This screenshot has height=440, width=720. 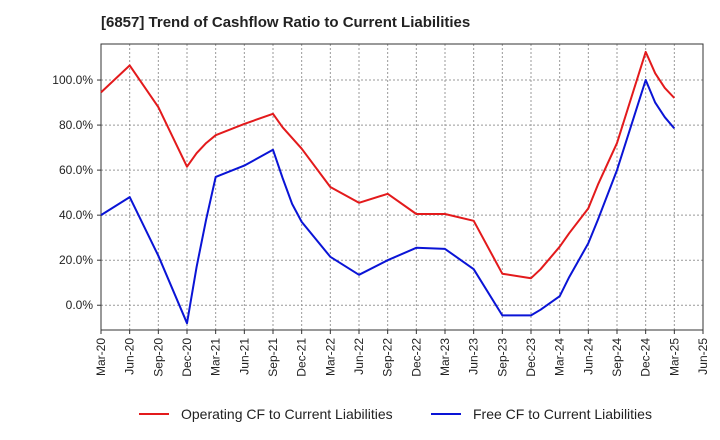 I want to click on x-tick-label: Jun-24, so click(x=588, y=356).